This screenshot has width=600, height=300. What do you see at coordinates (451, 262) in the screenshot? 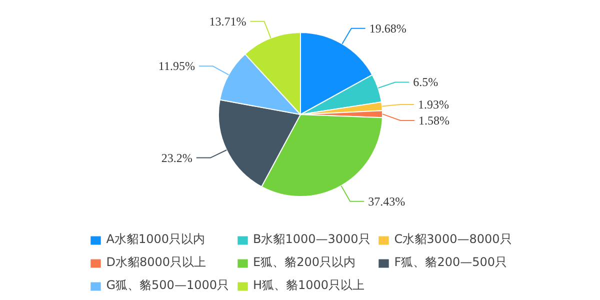
I see `legend-label: F狐、貉200—500只` at bounding box center [451, 262].